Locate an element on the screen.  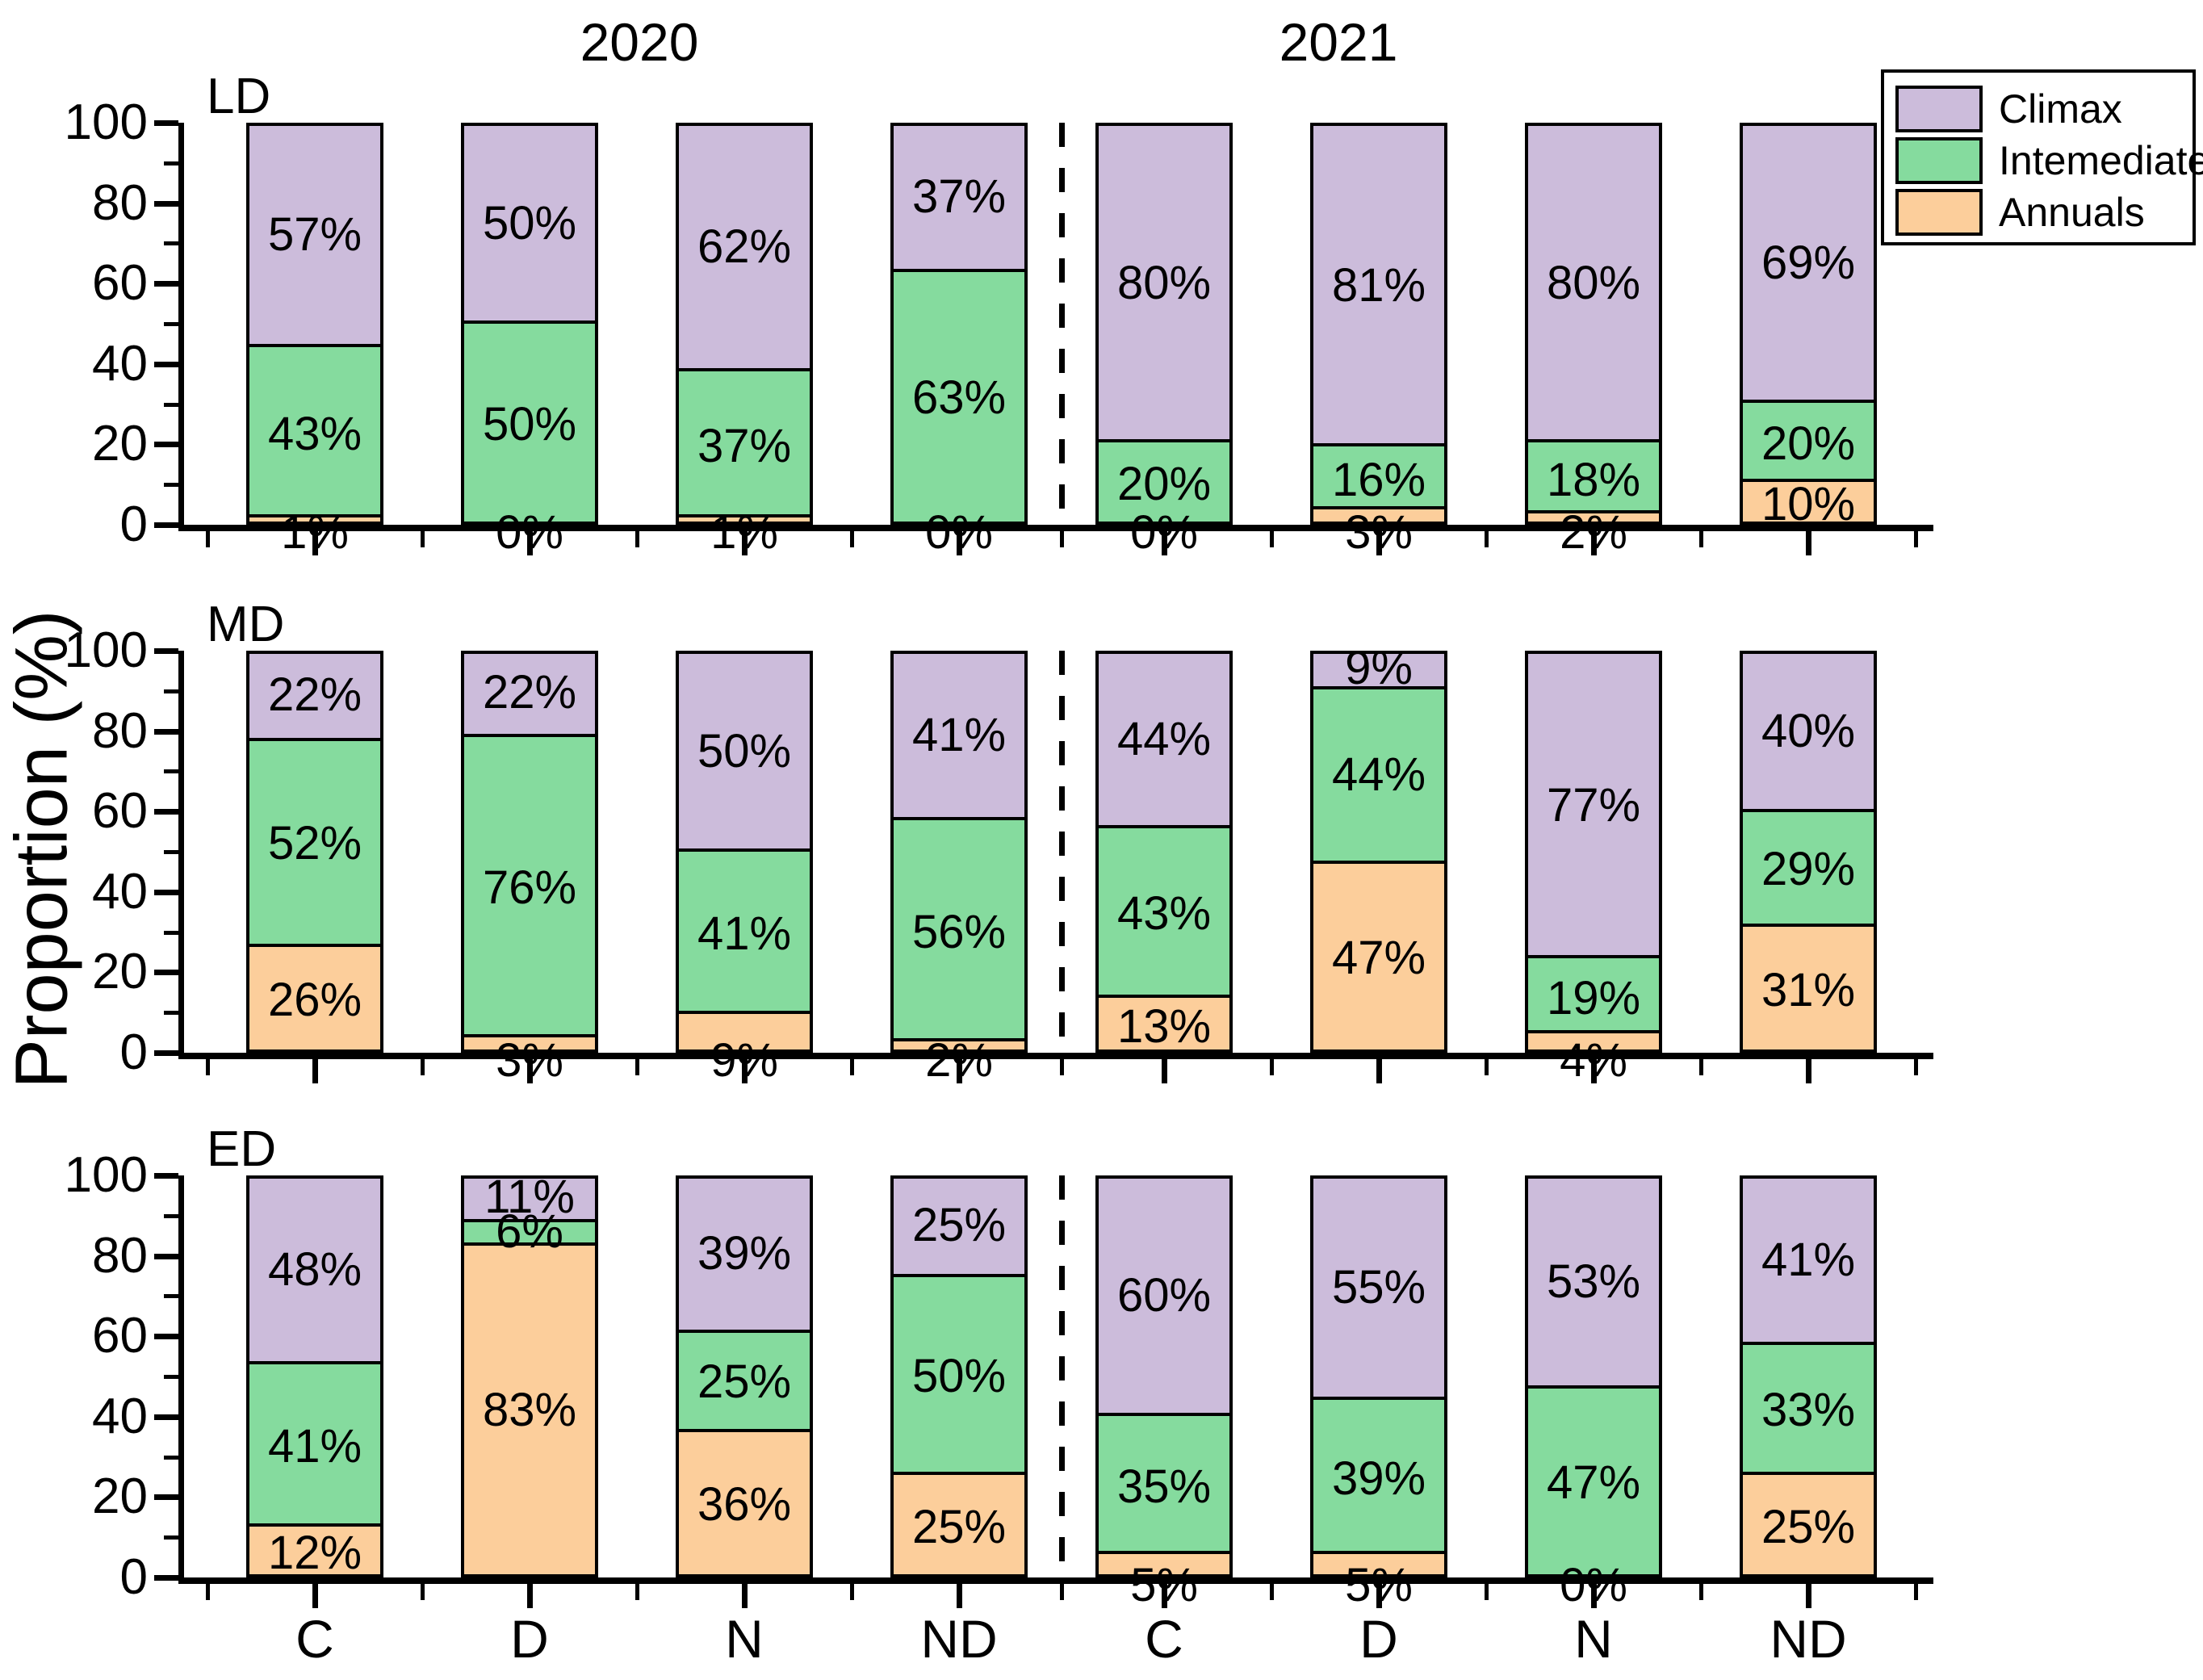
legend-swatch-annuals is located at coordinates (1939, 212).